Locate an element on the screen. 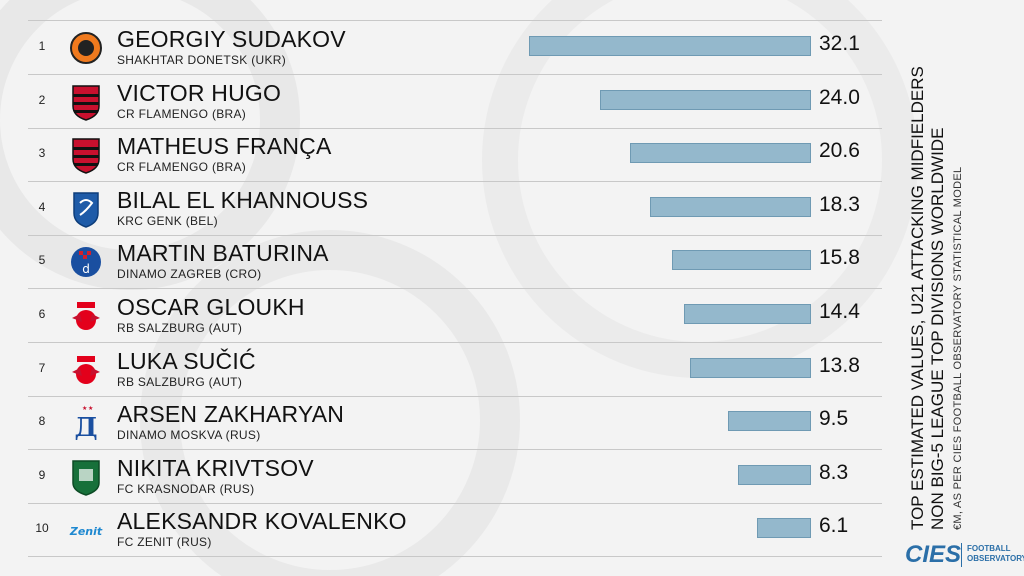 The width and height of the screenshot is (1024, 576). value-label: 20.6 is located at coordinates (839, 151).